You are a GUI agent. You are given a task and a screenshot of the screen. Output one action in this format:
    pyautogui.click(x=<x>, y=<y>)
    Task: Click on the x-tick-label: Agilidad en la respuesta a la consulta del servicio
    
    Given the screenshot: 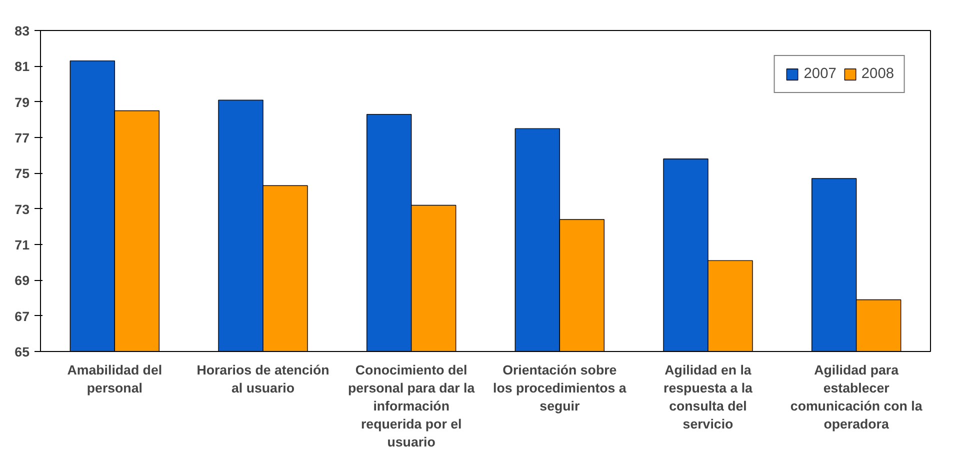 What is the action you would take?
    pyautogui.click(x=709, y=397)
    